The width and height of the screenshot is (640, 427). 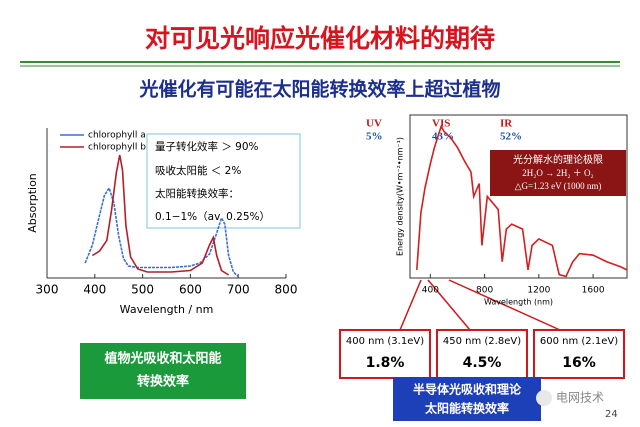 I want to click on efficiency-value: 16%, so click(x=579, y=363).